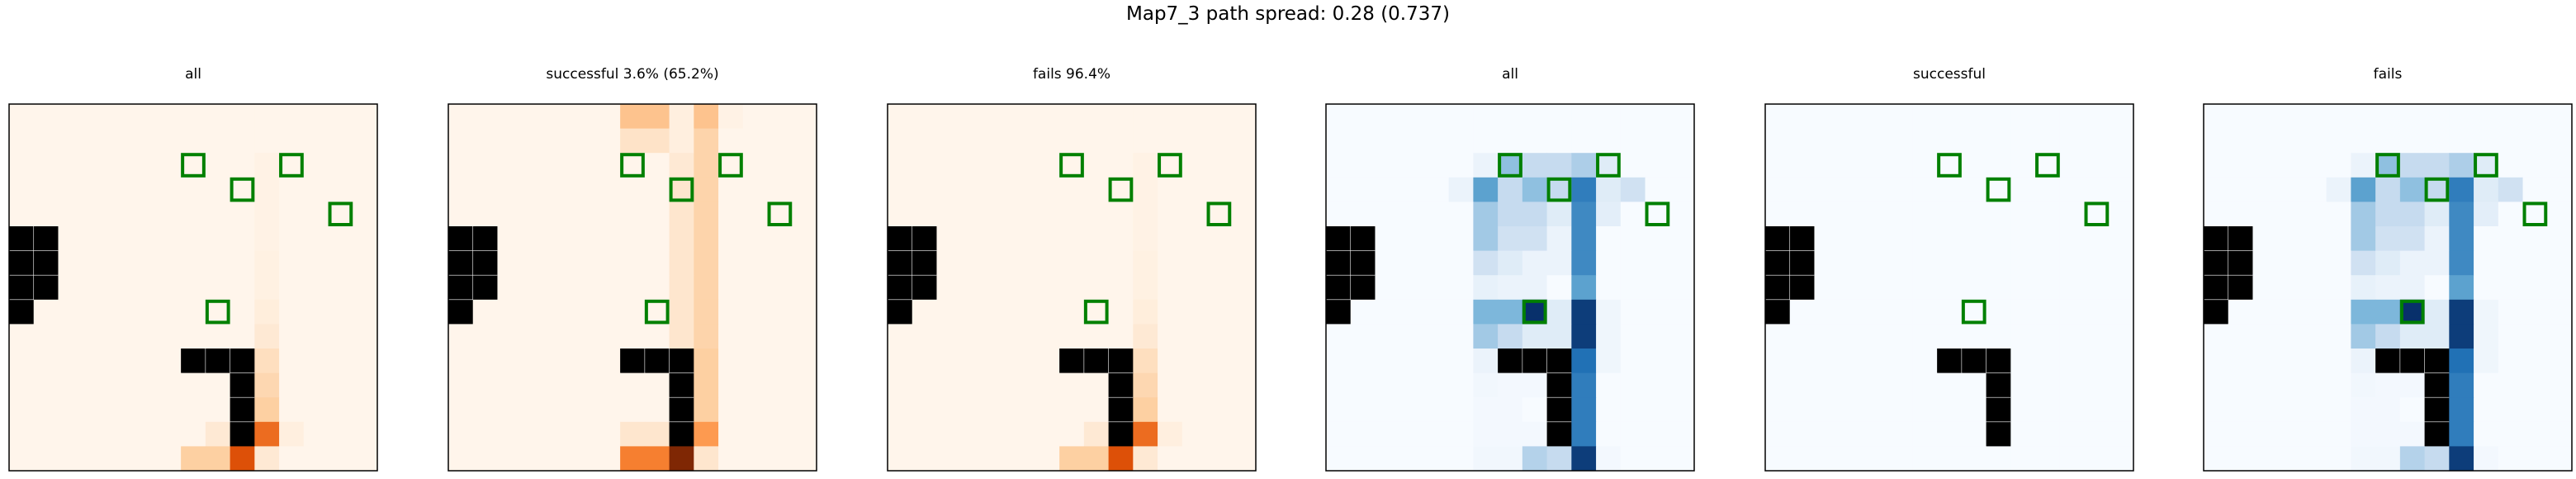 This screenshot has height=479, width=2576. Describe the element at coordinates (193, 288) in the screenshot. I see `plot-frame` at that location.